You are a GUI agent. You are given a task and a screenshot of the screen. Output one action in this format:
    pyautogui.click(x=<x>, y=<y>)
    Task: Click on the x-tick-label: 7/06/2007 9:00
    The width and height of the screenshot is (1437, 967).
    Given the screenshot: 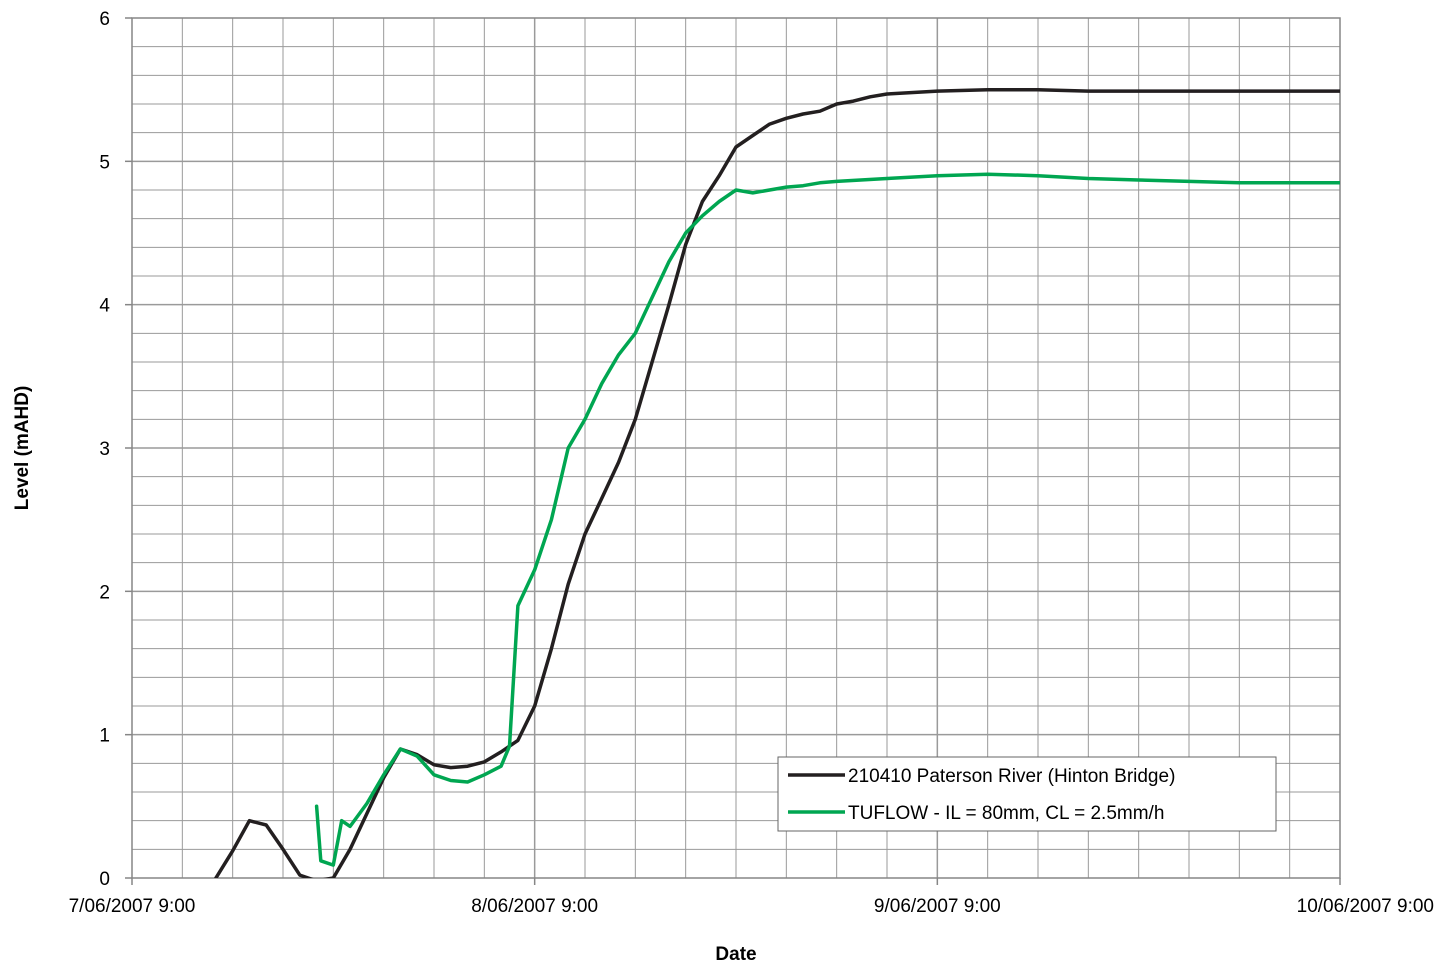 What is the action you would take?
    pyautogui.click(x=132, y=906)
    